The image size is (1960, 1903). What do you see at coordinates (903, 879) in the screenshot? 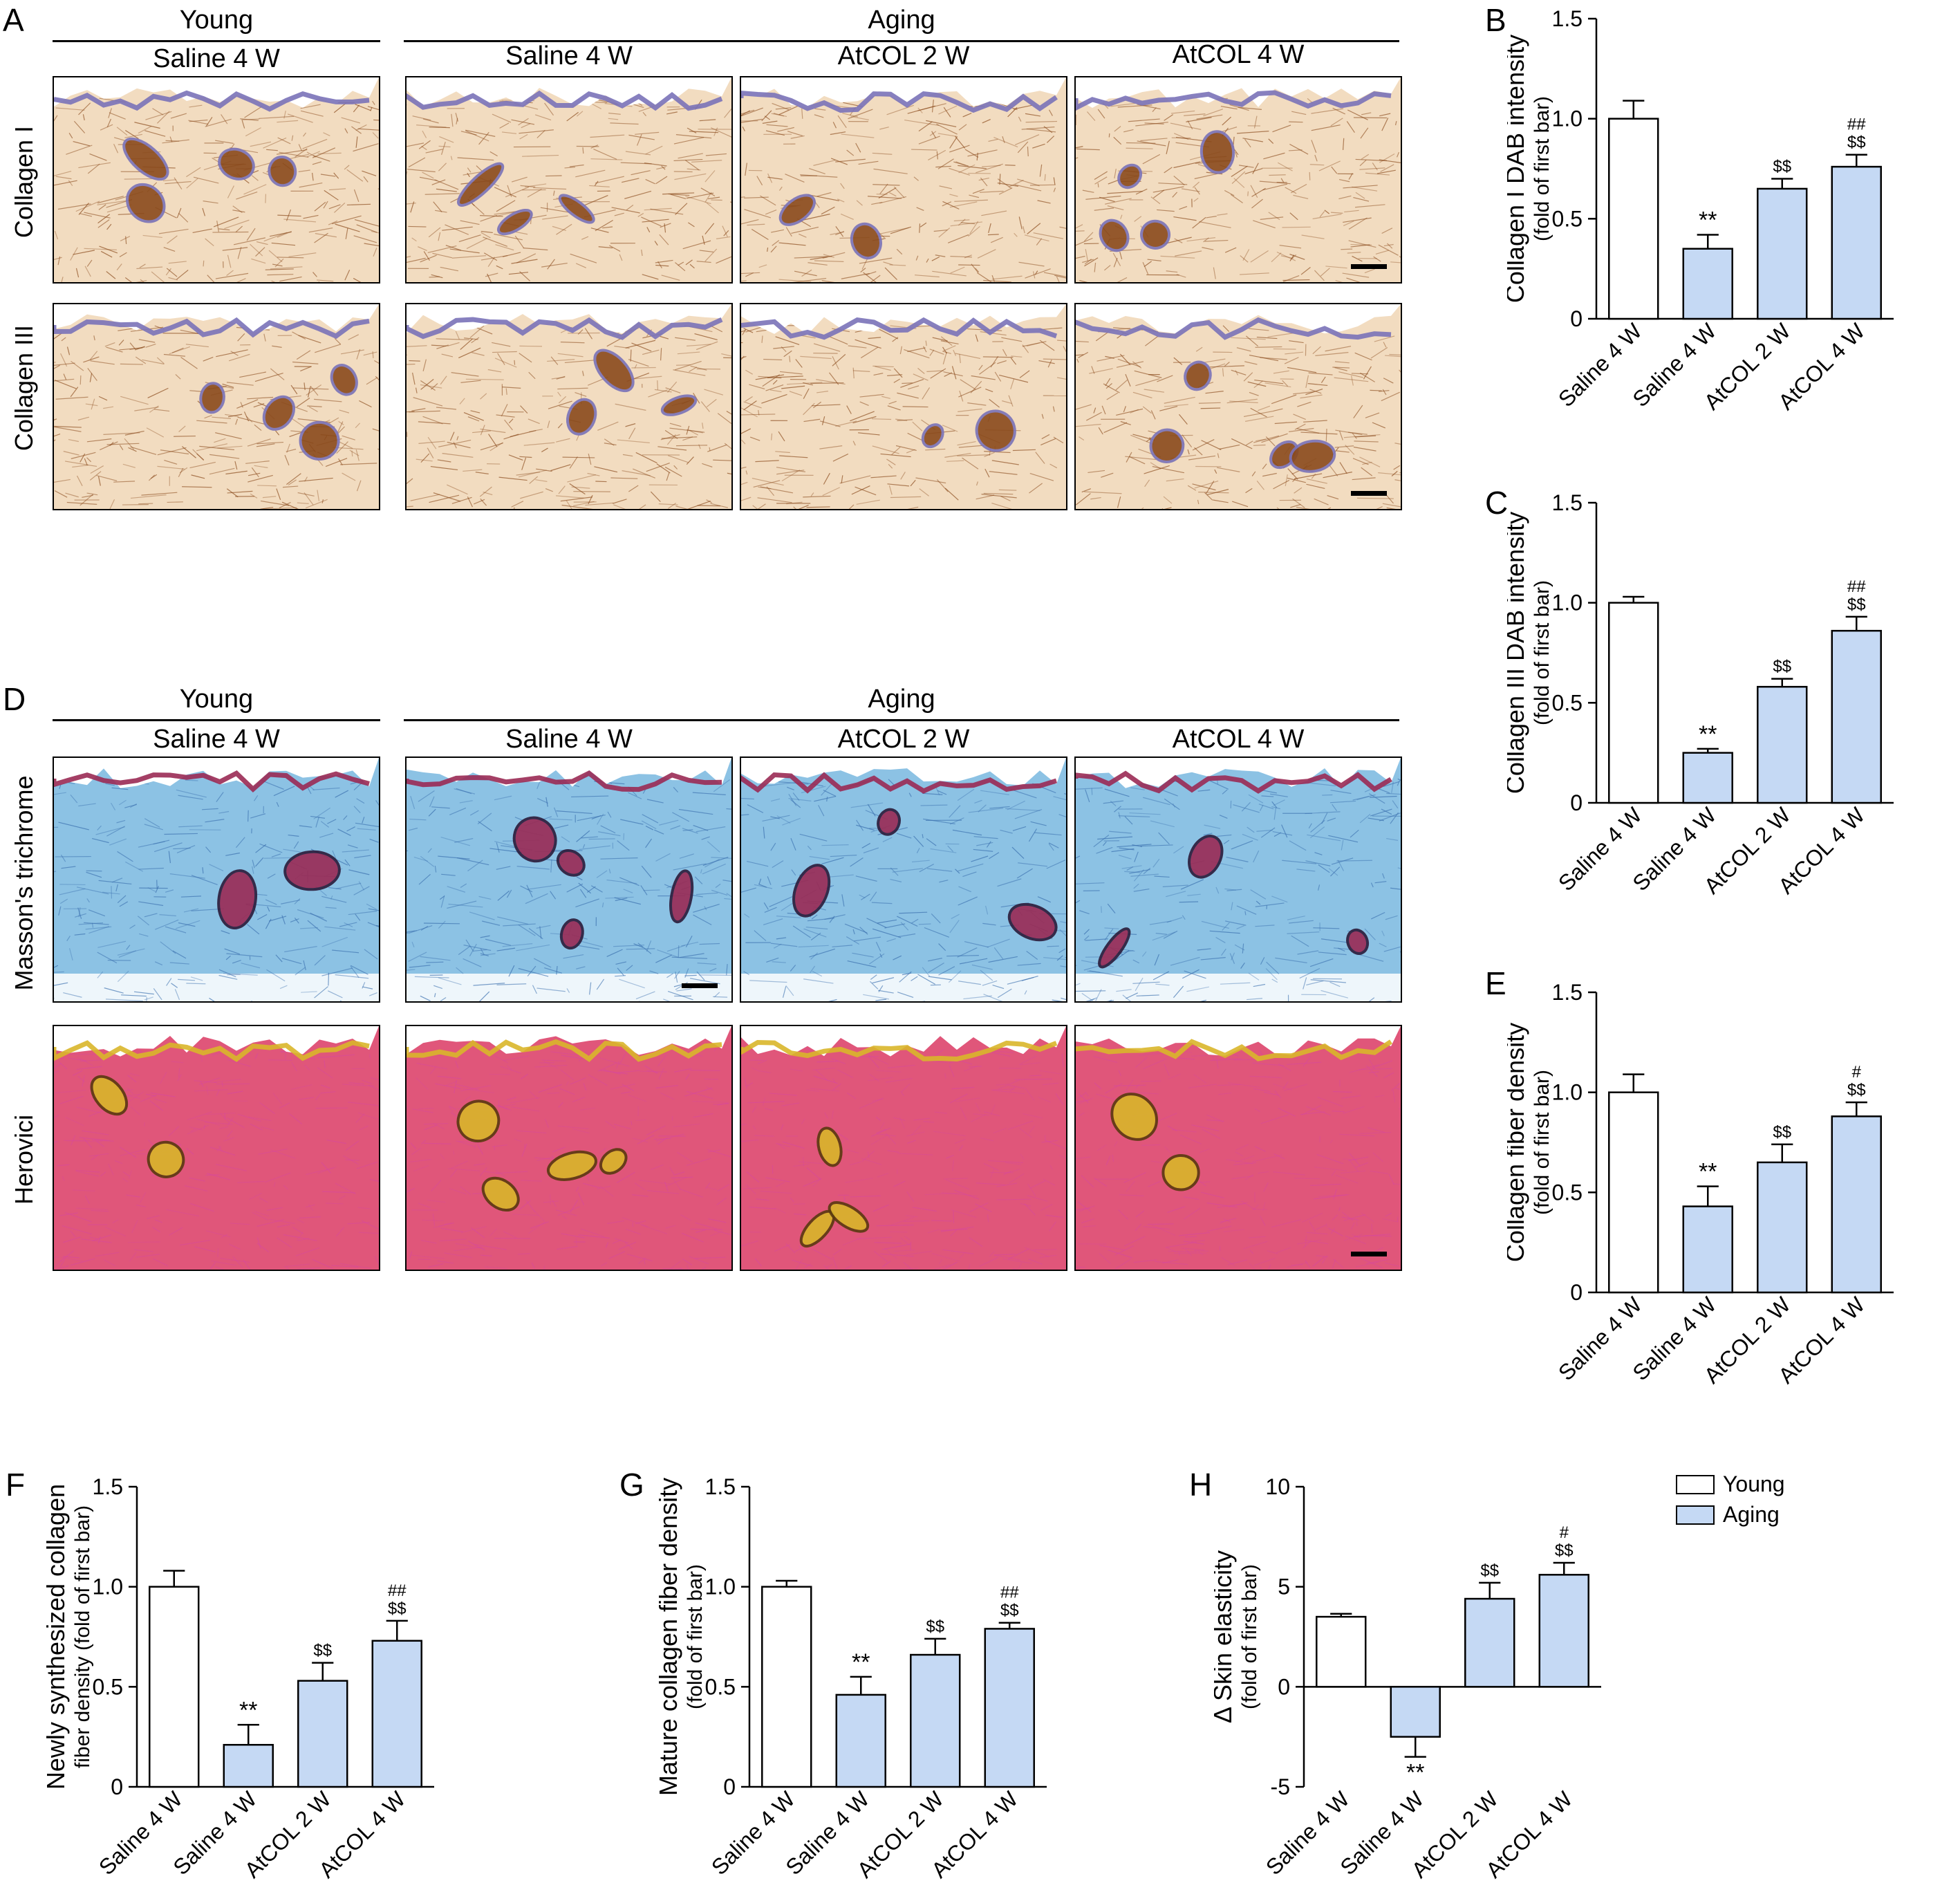
I see `micrograph-d-aging-atcol2-masson` at bounding box center [903, 879].